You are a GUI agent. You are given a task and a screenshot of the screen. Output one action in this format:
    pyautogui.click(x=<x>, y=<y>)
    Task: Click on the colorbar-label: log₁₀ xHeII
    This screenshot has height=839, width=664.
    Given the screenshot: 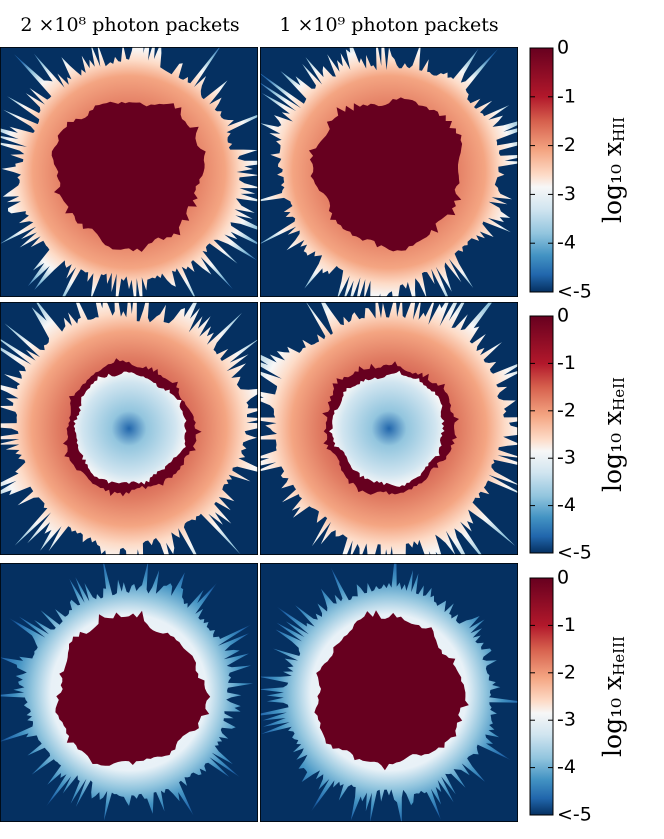 What is the action you would take?
    pyautogui.click(x=613, y=434)
    